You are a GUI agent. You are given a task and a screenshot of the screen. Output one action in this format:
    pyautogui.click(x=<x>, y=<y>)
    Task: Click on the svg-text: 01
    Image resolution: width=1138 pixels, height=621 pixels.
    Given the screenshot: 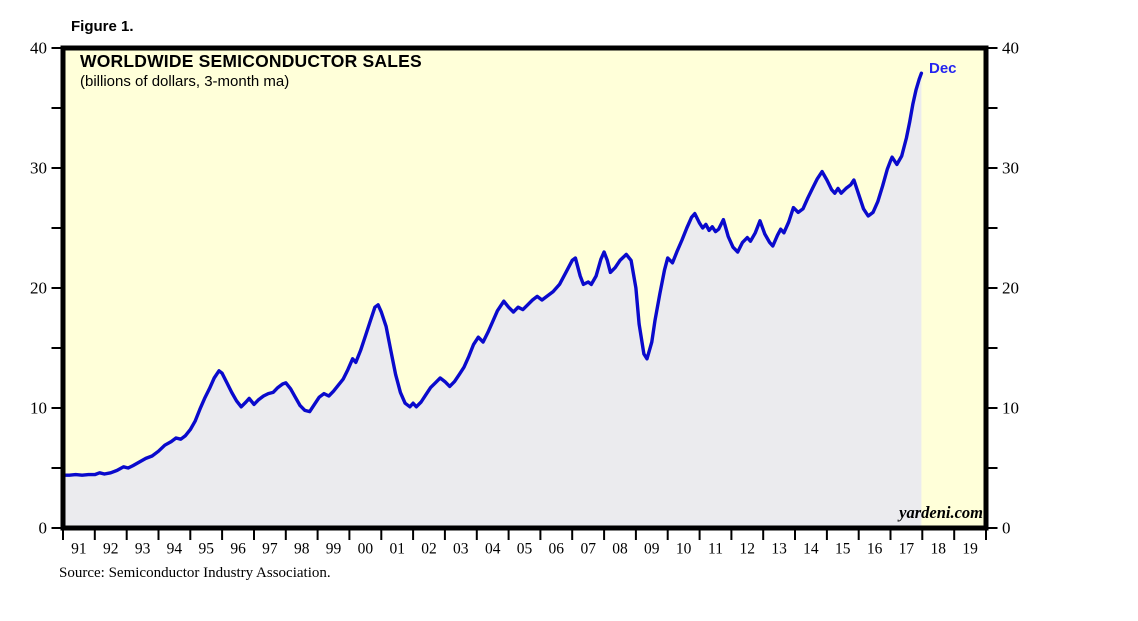 What is the action you would take?
    pyautogui.click(x=397, y=549)
    